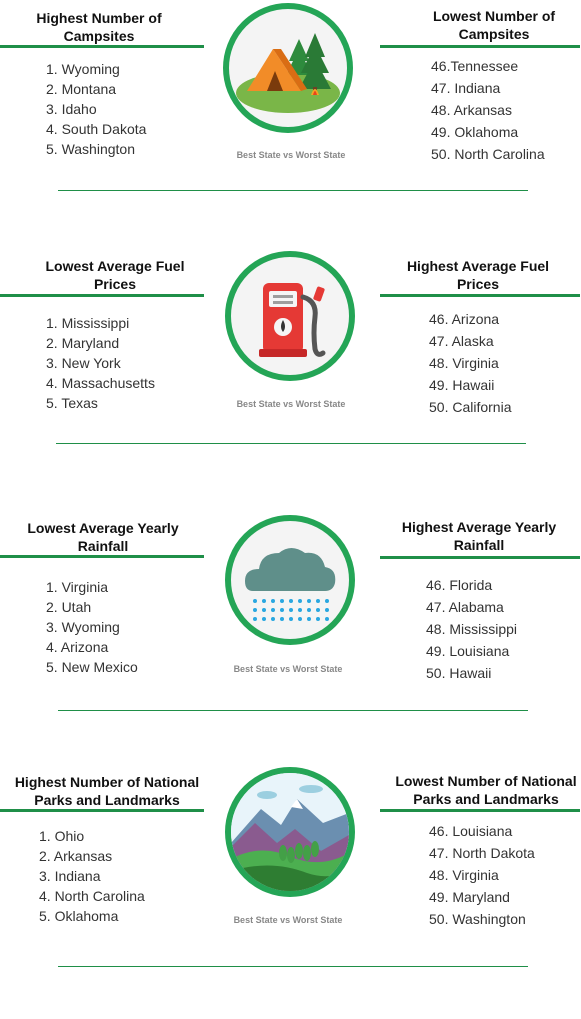  Describe the element at coordinates (290, 832) in the screenshot. I see `mountain-landscape-icon` at that location.